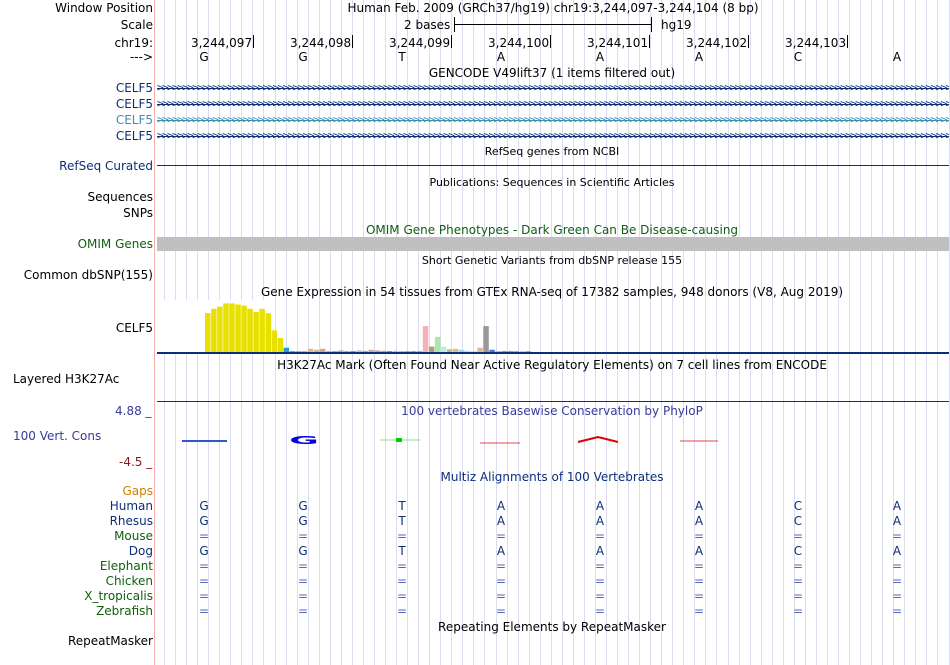 The image size is (950, 665). I want to click on multiz-species-label: Rhesus, so click(131, 521).